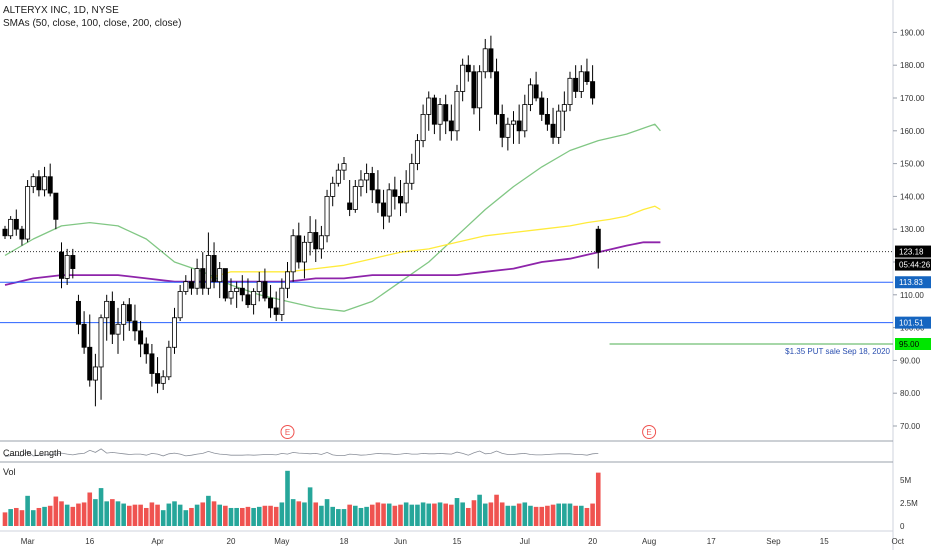 Image resolution: width=932 pixels, height=555 pixels. I want to click on time-axis: Mar 16 Apr 20 May 18 Jun 15 Jul 20 Aug 17 Sep 15 Oct, so click(463, 541).